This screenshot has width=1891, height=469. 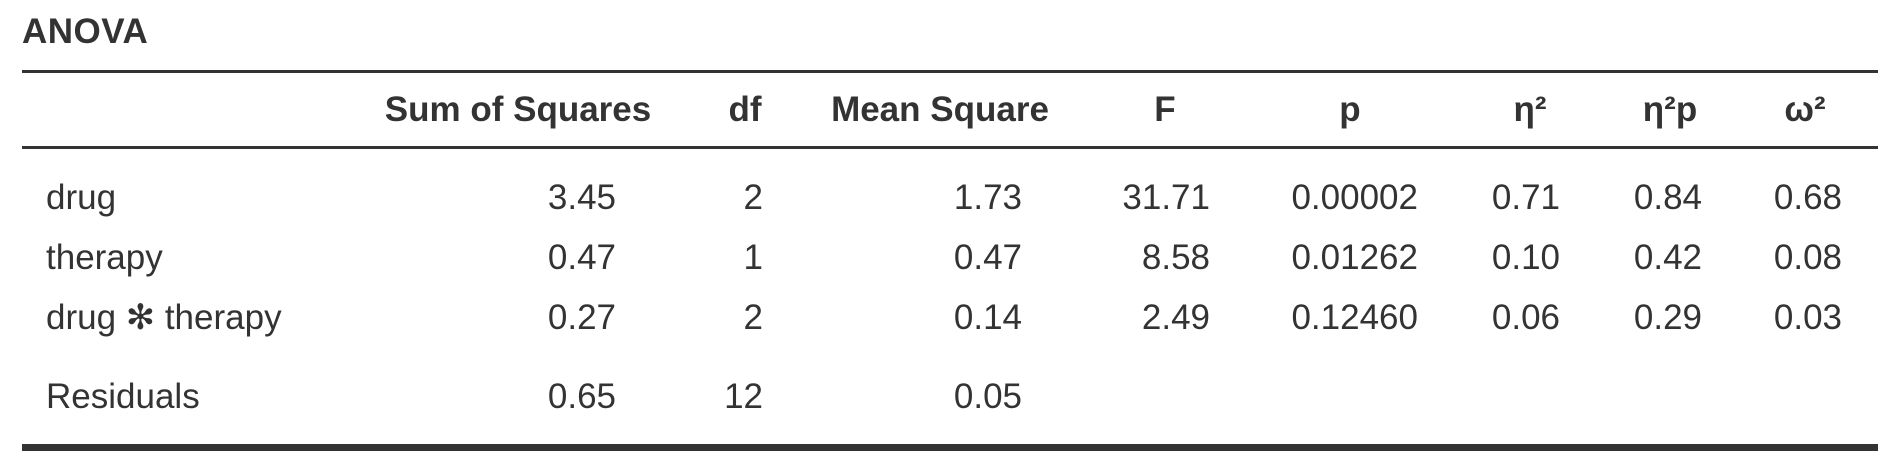 I want to click on header-f: F, so click(x=1165, y=109).